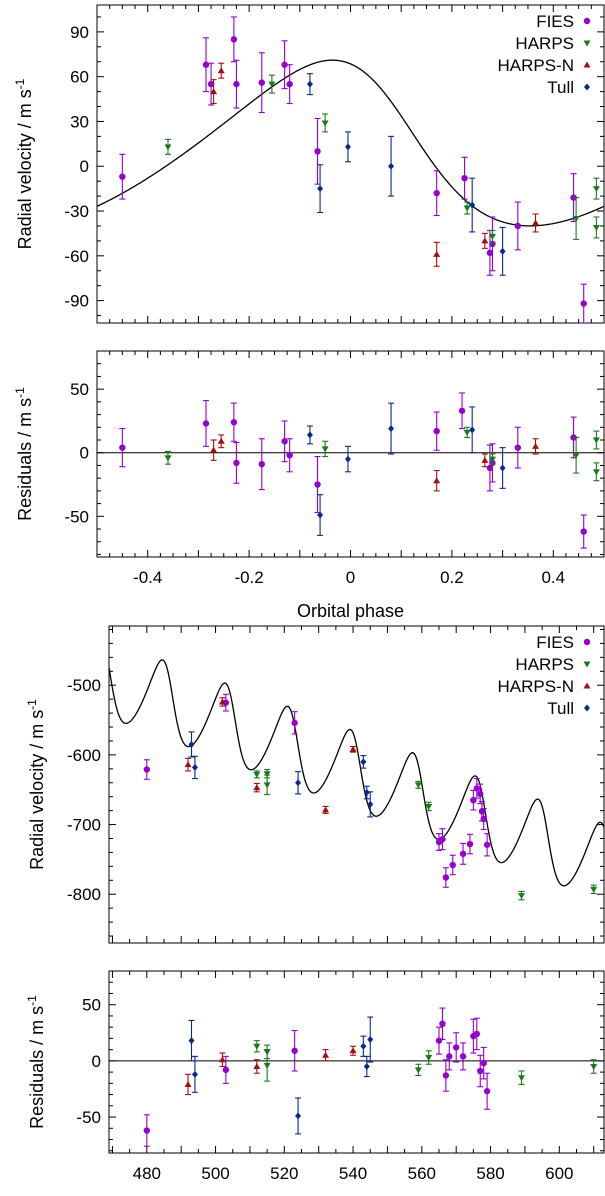 The image size is (605, 1196). What do you see at coordinates (555, 642) in the screenshot?
I see `legend-label: FIES` at bounding box center [555, 642].